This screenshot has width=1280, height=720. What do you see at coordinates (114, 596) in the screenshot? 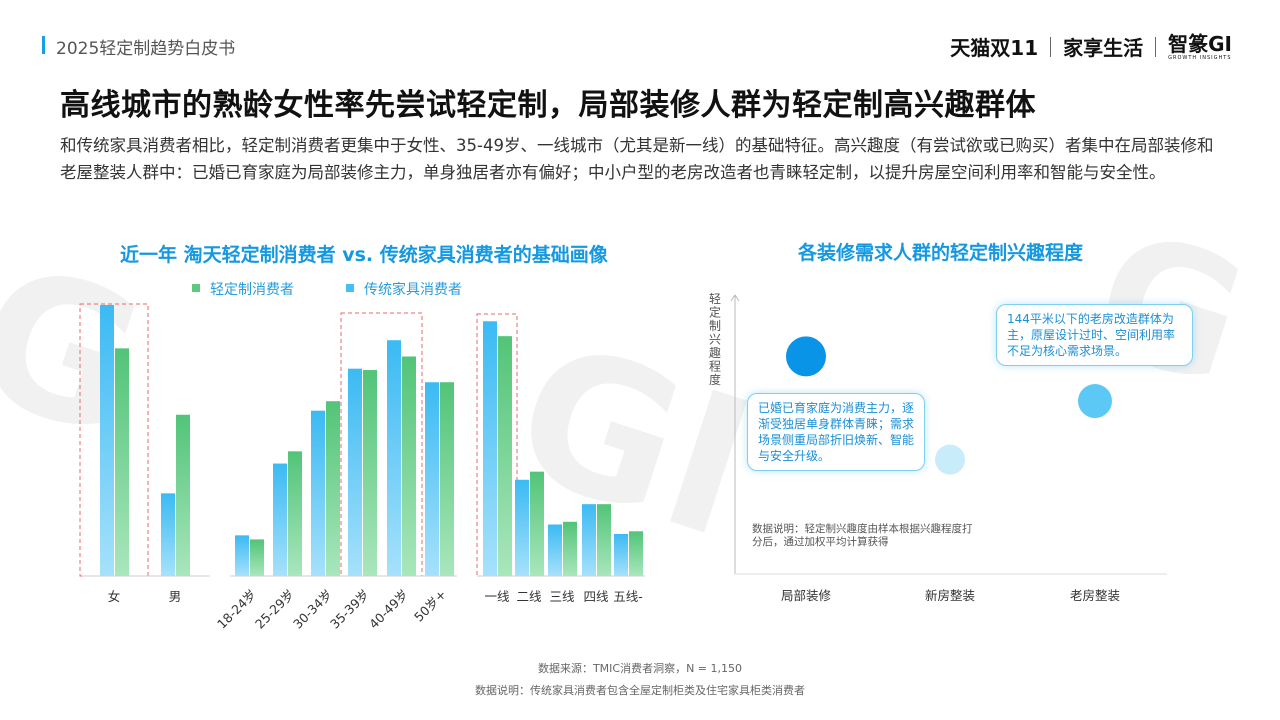
I see `x-tick-label: 女` at bounding box center [114, 596].